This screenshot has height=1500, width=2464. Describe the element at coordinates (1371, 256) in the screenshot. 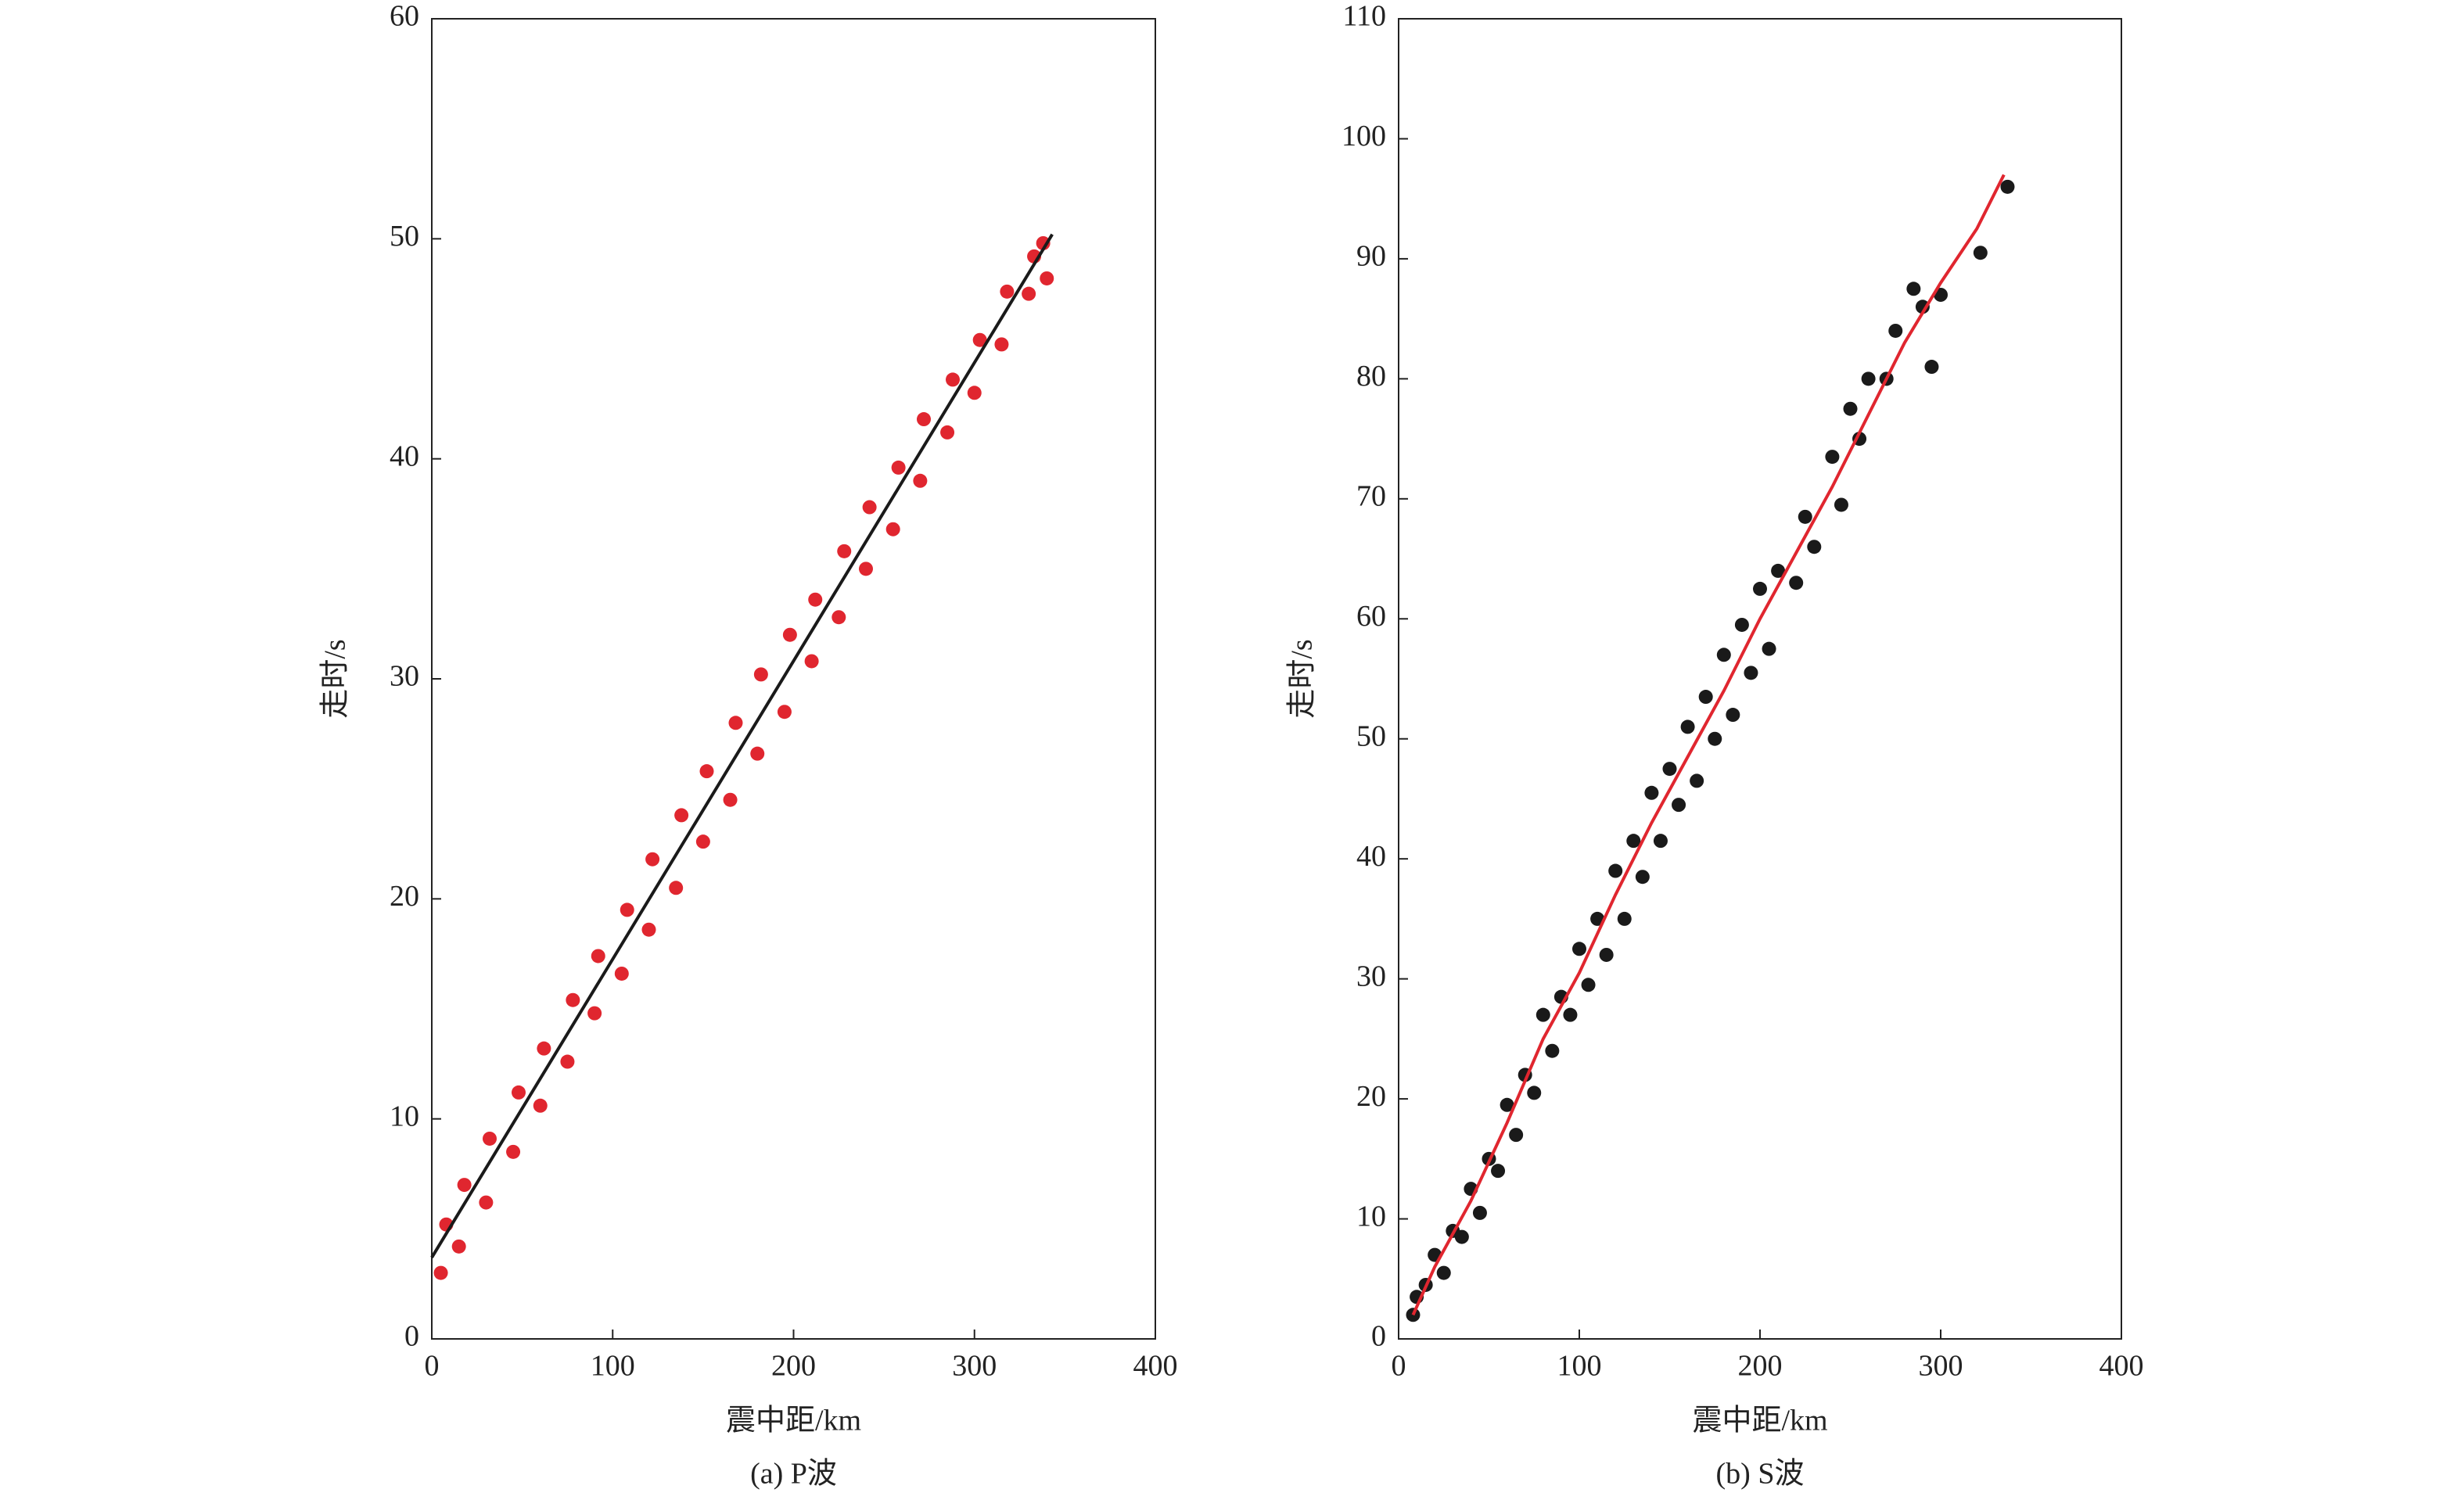

I see `y-tick-label: 90` at that location.